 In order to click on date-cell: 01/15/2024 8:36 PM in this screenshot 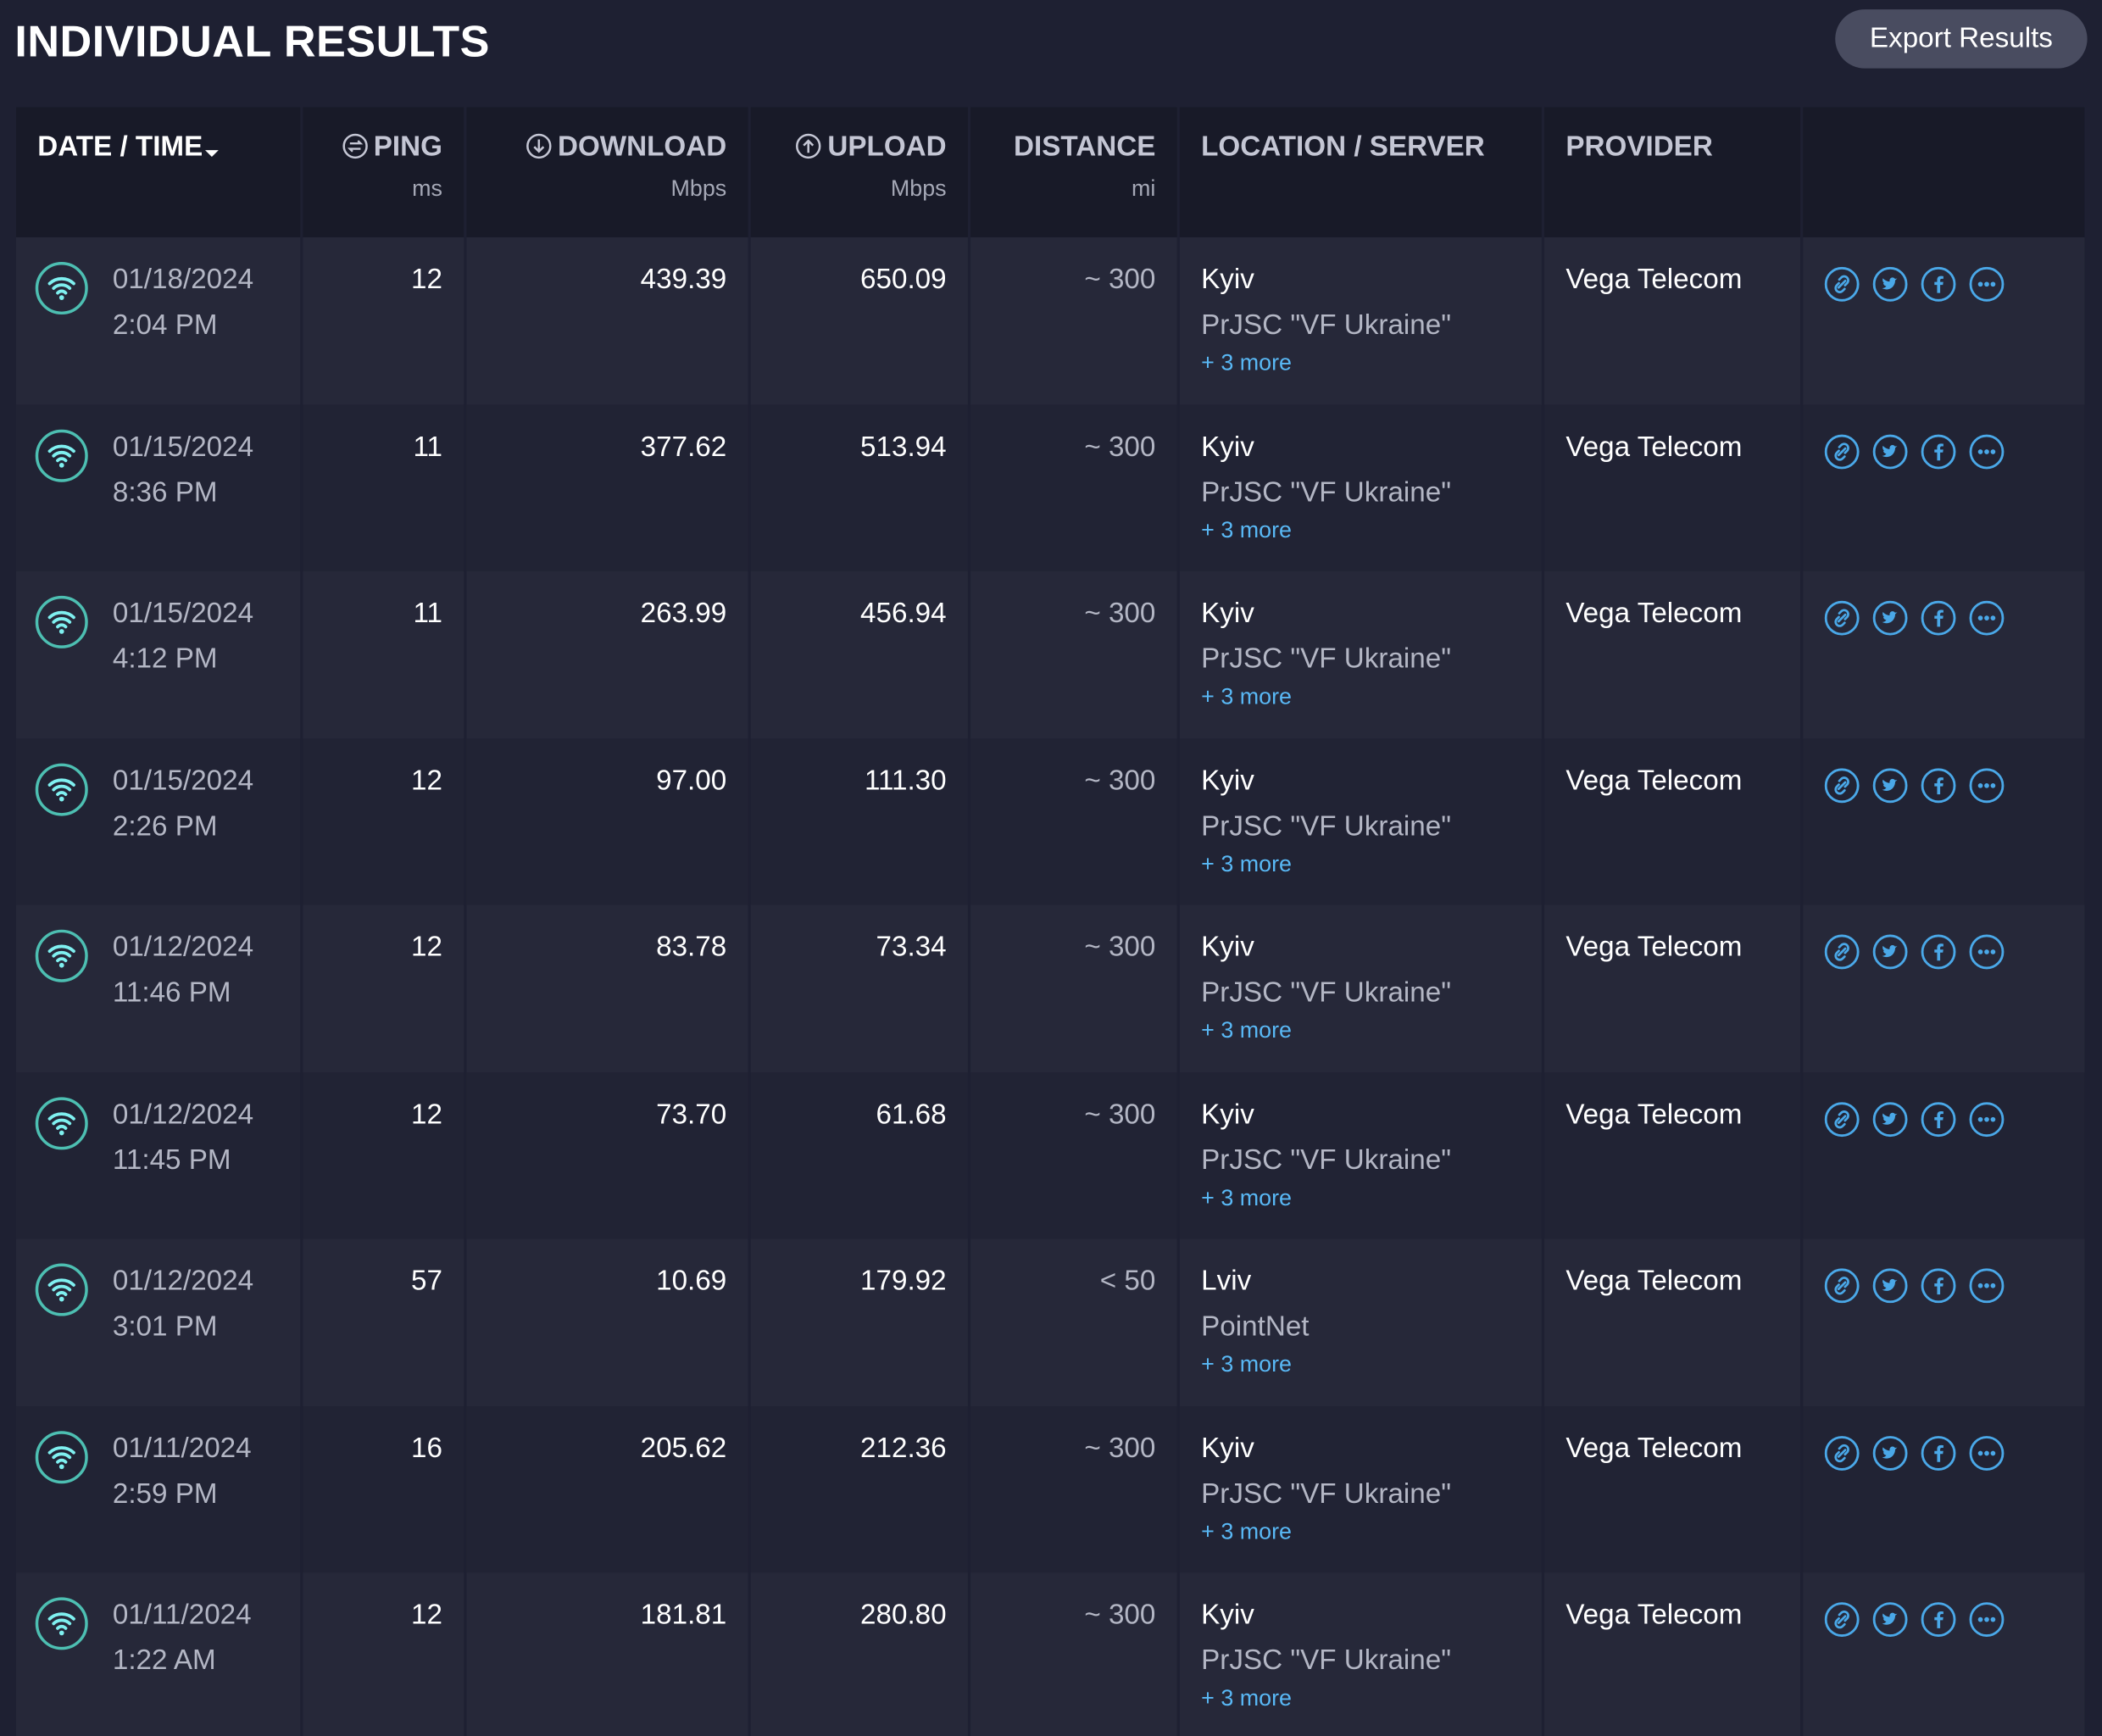, I will do `click(158, 487)`.